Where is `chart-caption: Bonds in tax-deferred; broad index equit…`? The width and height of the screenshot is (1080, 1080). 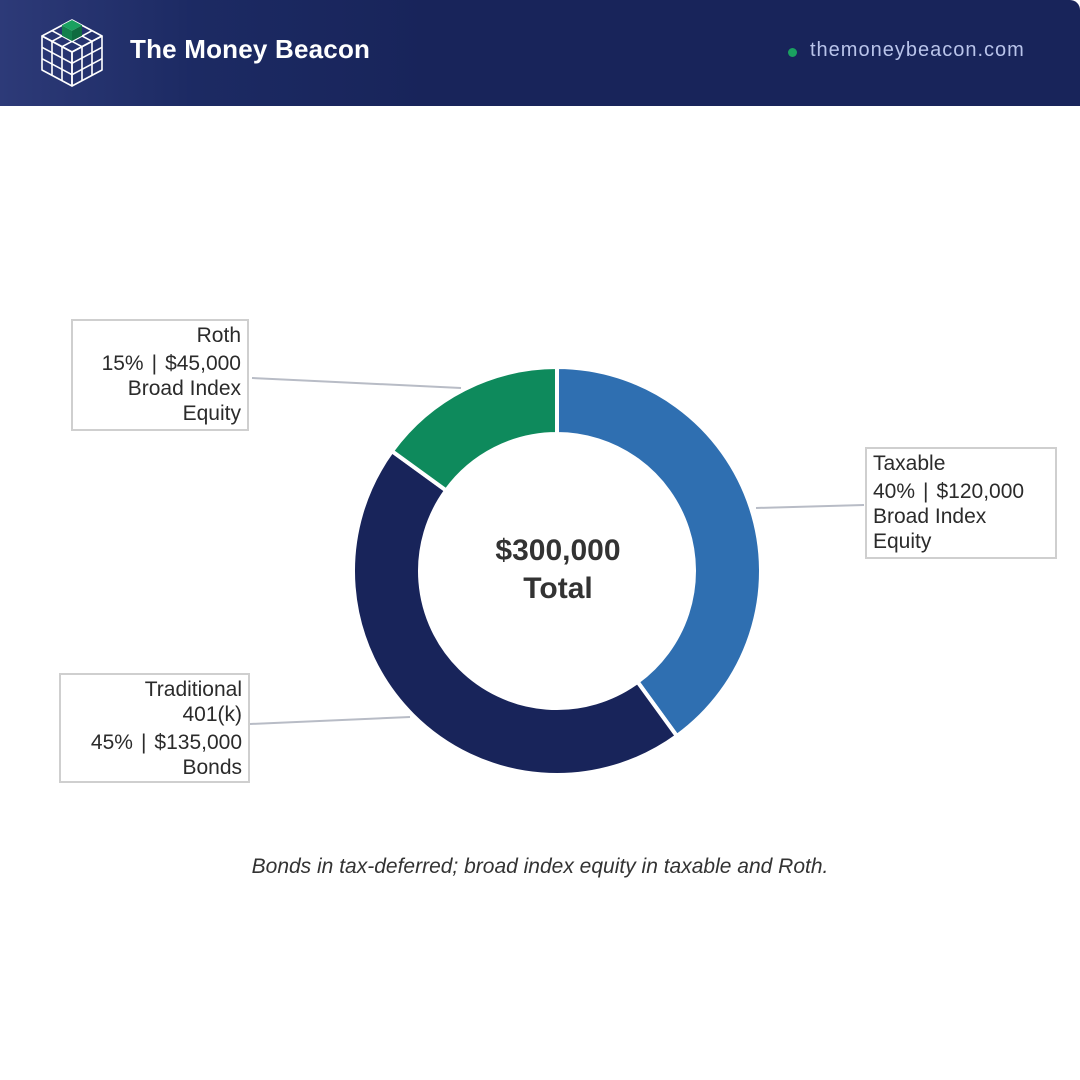 chart-caption: Bonds in tax-deferred; broad index equit… is located at coordinates (540, 866).